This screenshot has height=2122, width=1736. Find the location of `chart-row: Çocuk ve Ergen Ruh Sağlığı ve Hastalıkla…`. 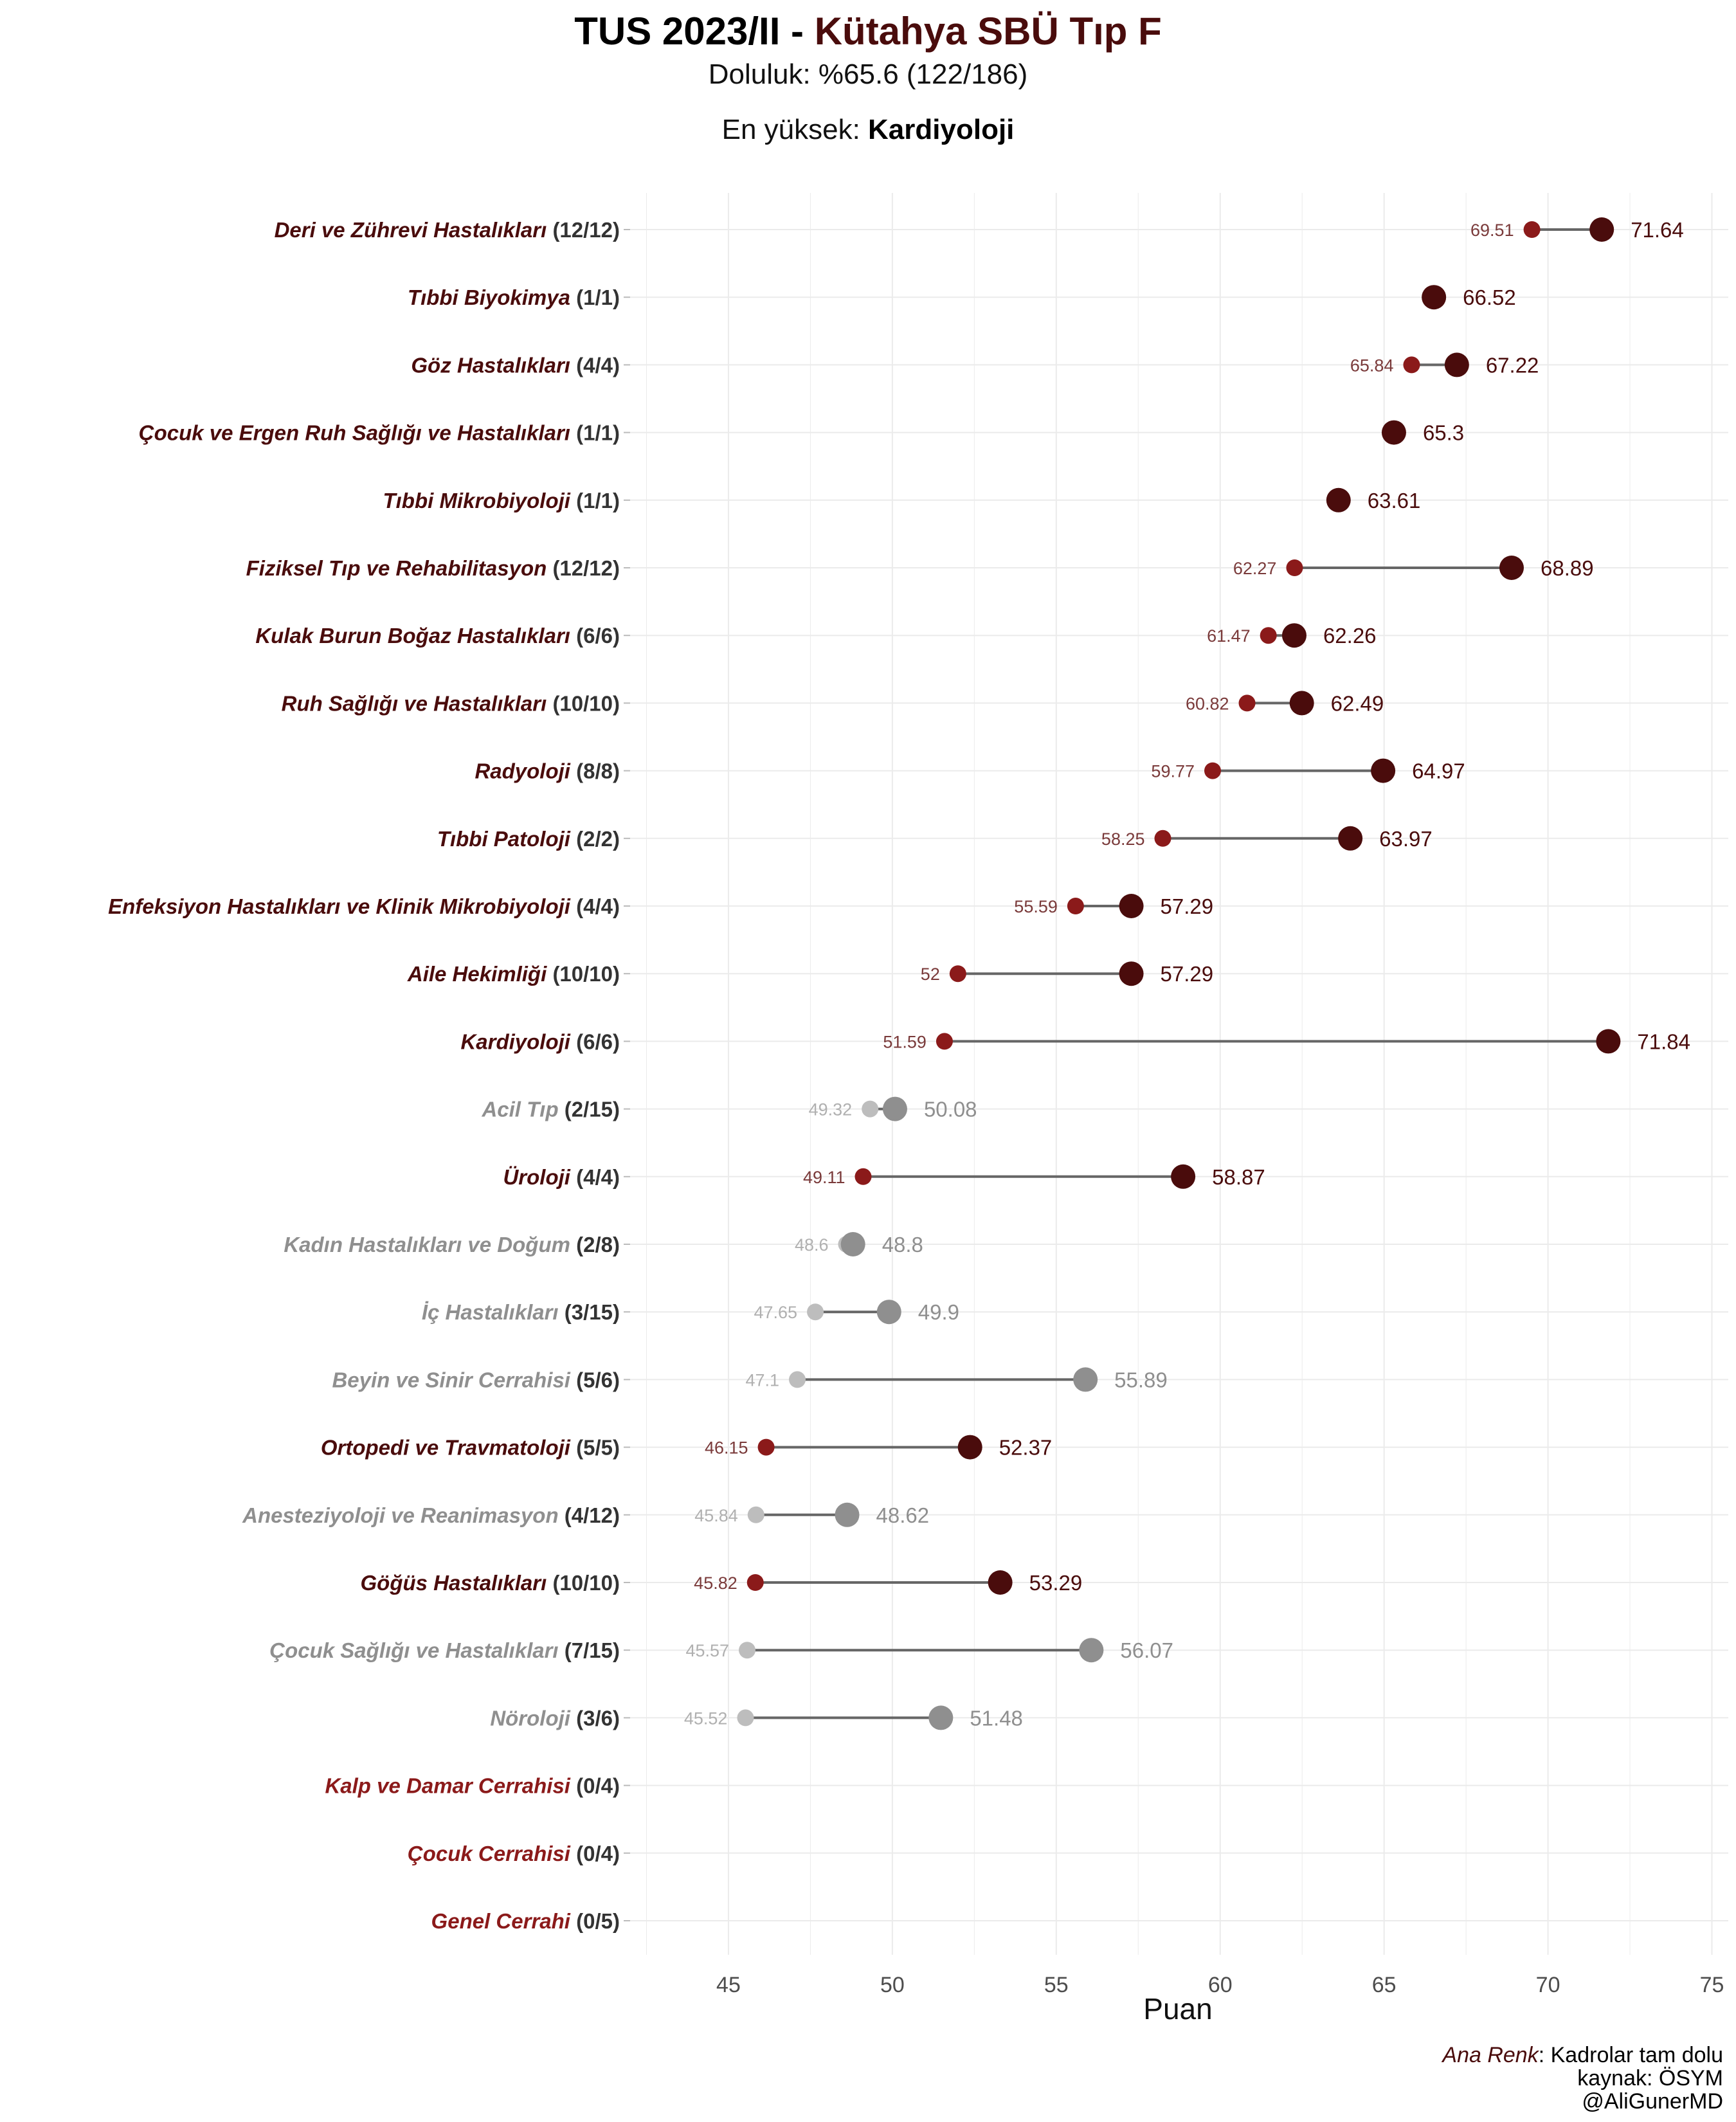

chart-row: Çocuk ve Ergen Ruh Sağlığı ve Hastalıkla… is located at coordinates (801, 432).